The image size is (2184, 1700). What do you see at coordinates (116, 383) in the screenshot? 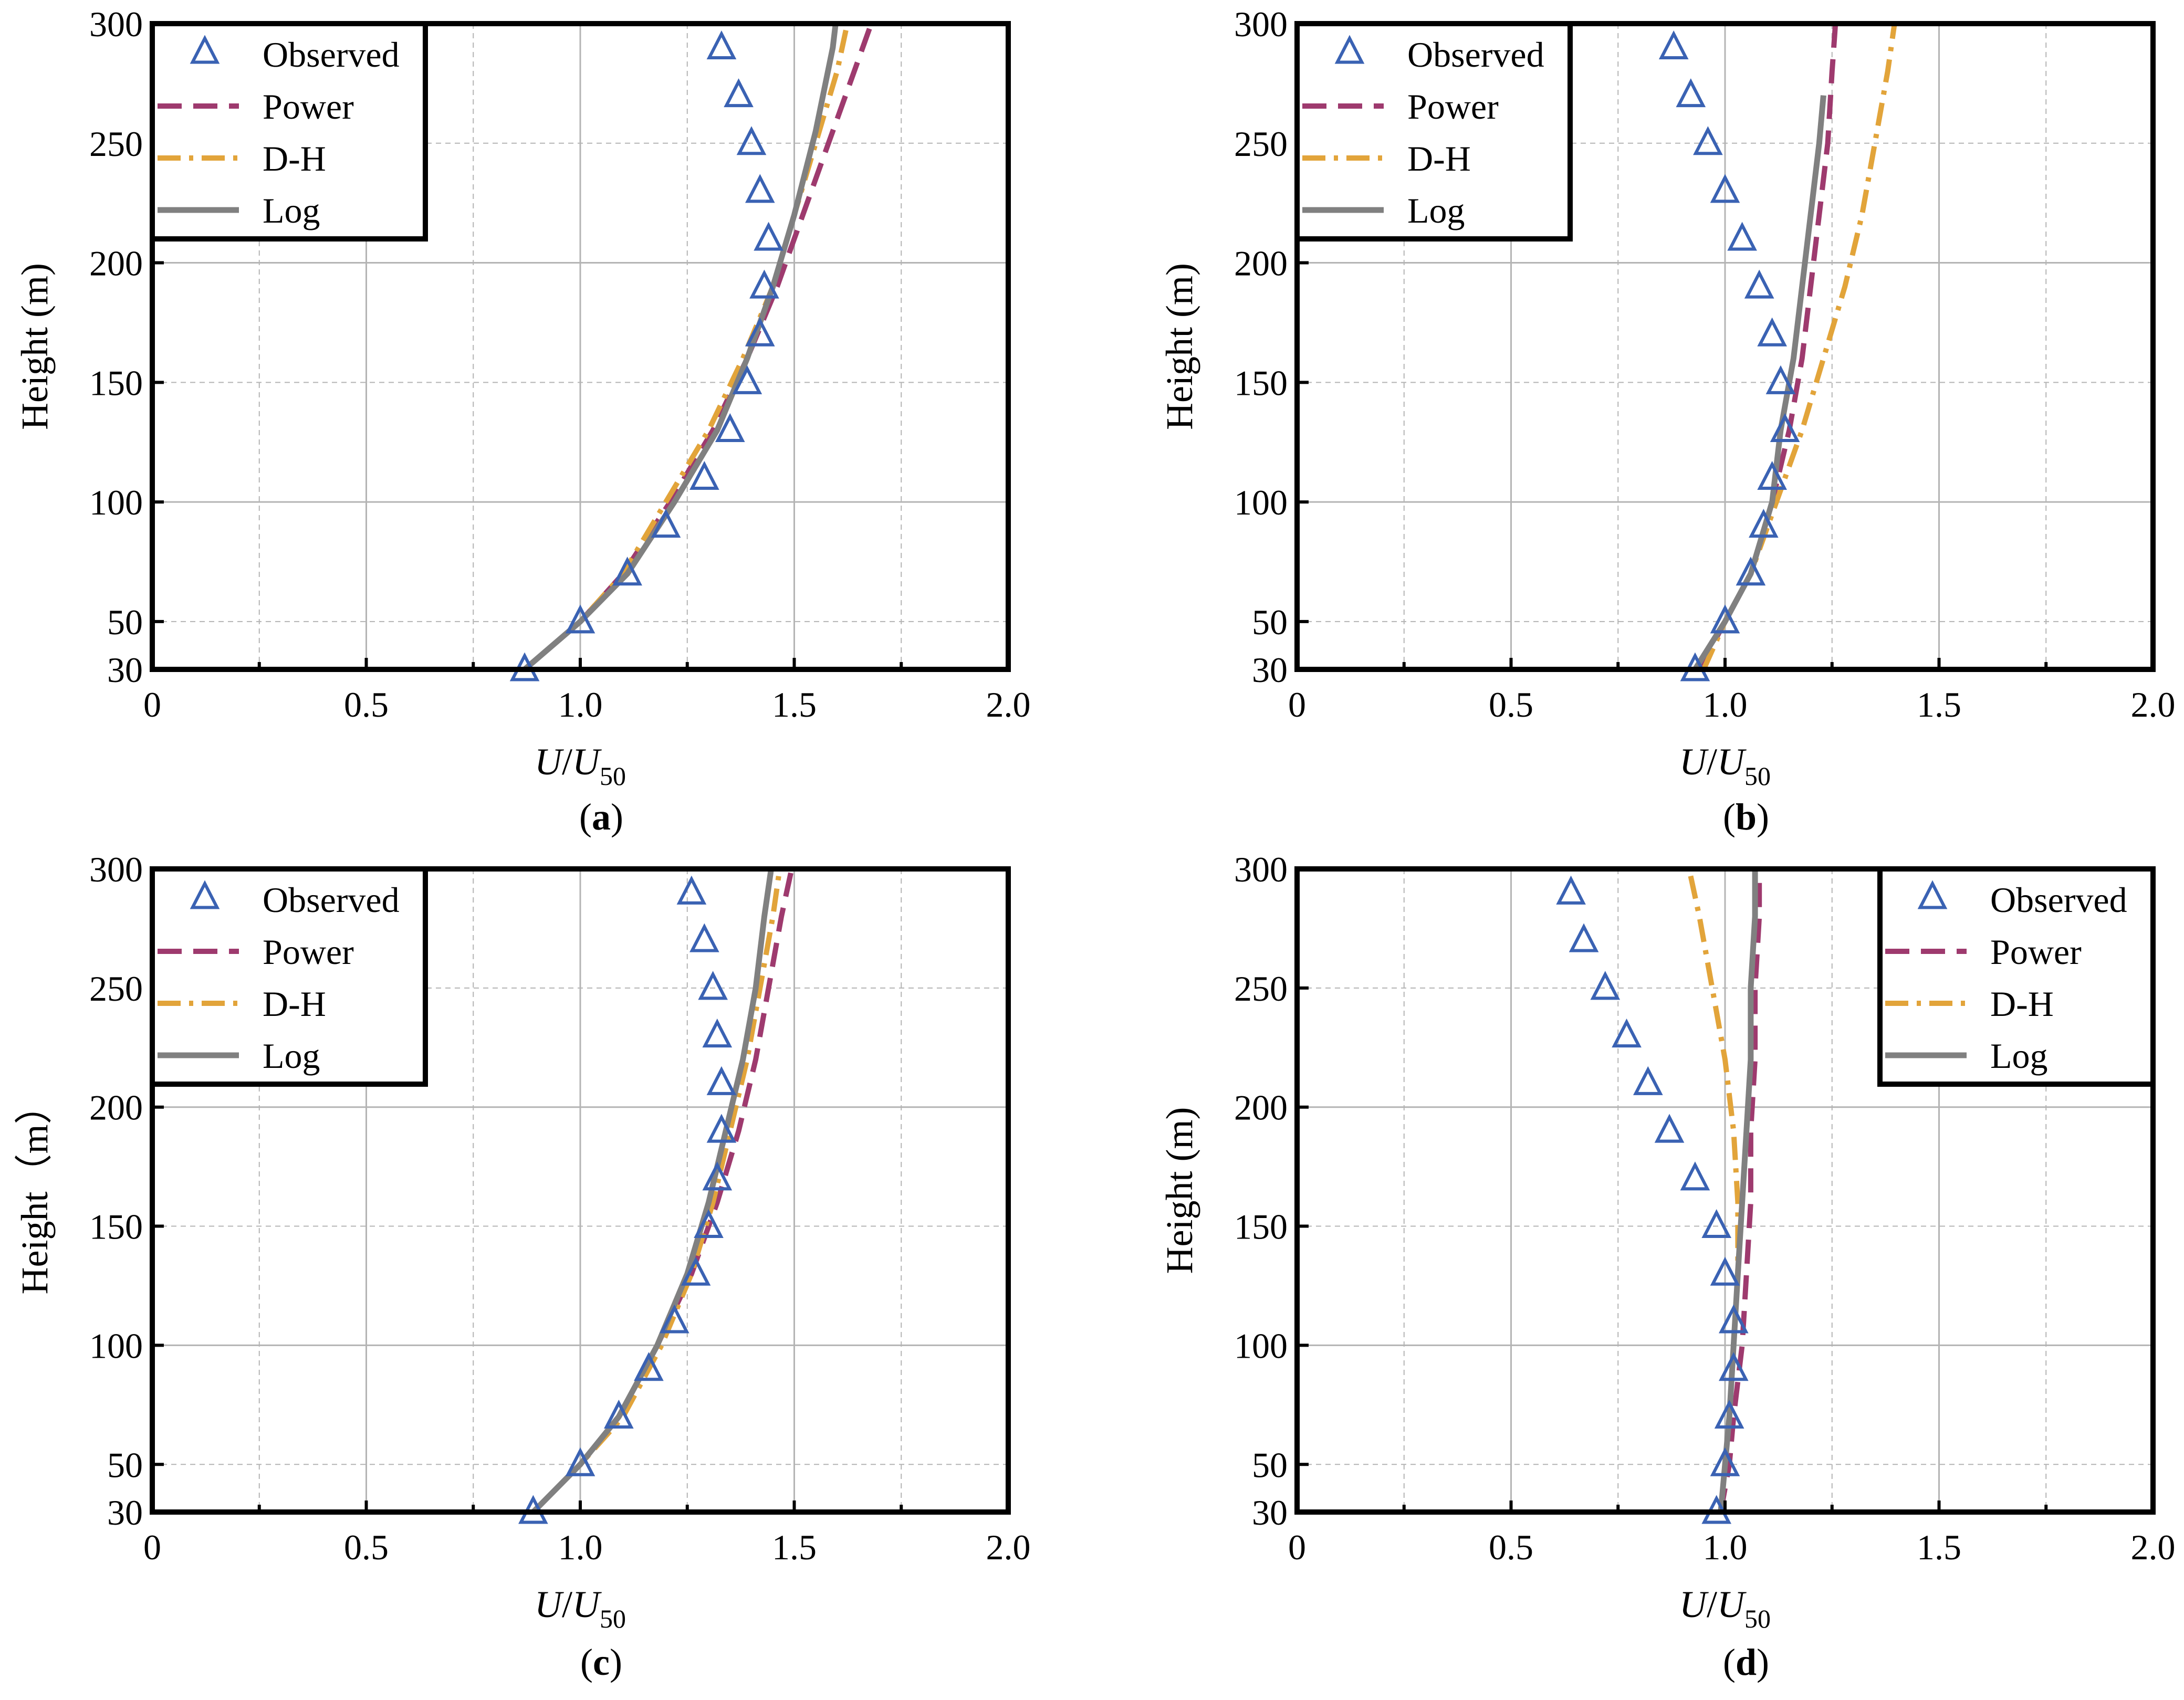
I see `y-tick-label: 150` at bounding box center [116, 383].